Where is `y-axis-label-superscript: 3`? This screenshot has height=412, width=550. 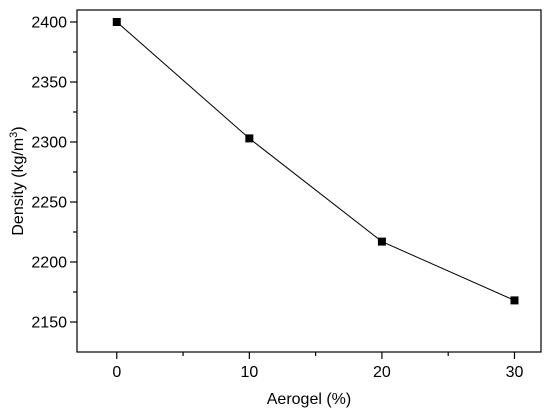
y-axis-label-superscript: 3 is located at coordinates (14, 135).